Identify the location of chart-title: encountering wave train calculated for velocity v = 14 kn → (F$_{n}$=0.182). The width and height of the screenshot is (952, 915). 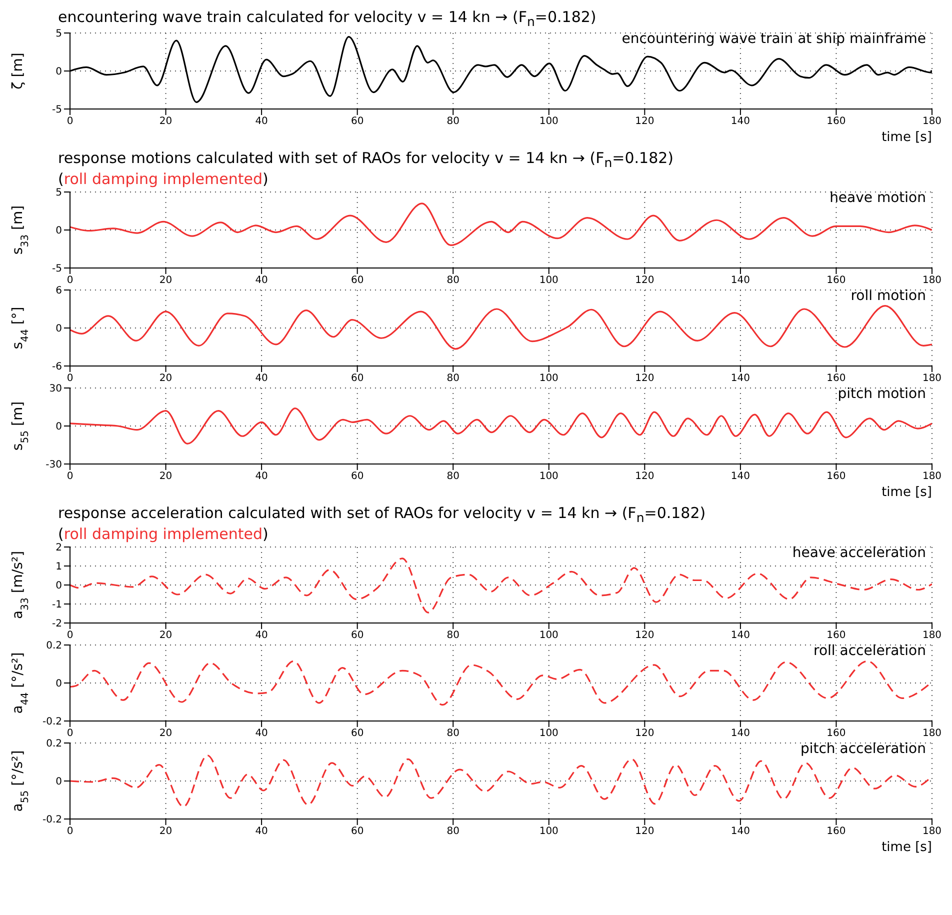
(328, 18).